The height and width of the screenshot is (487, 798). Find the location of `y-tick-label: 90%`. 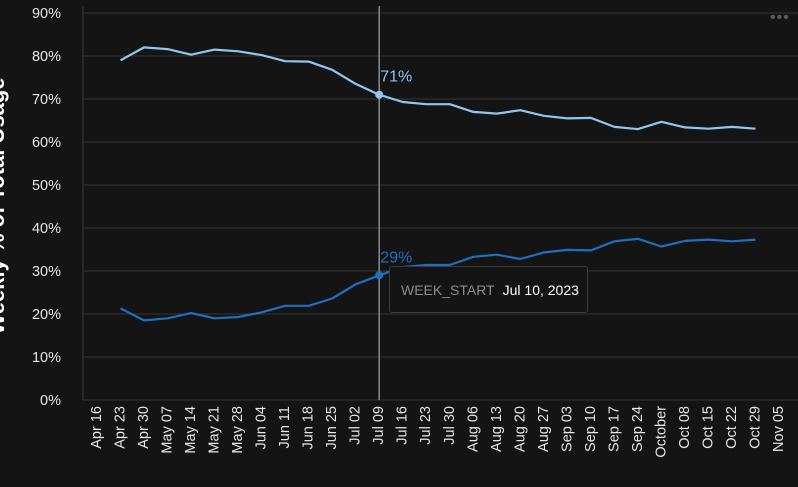

y-tick-label: 90% is located at coordinates (46, 14).